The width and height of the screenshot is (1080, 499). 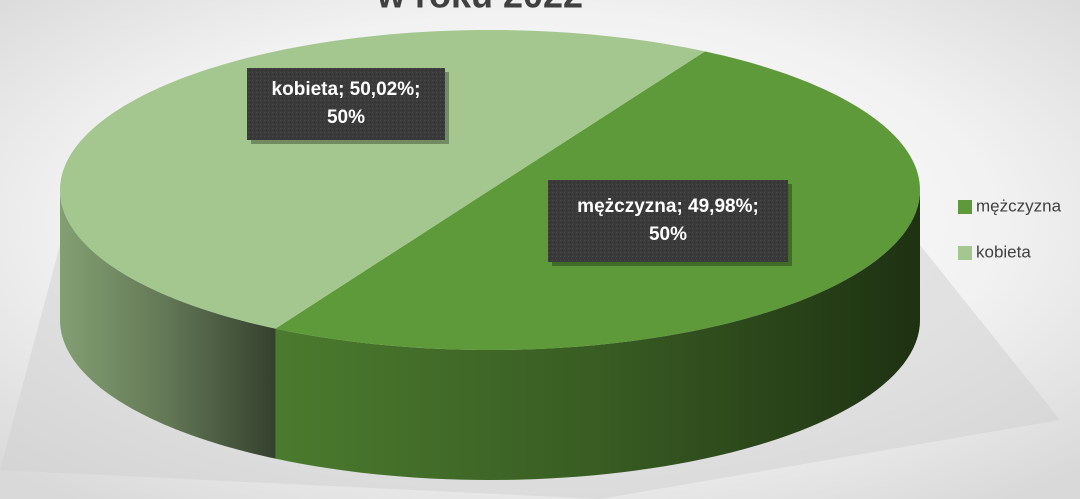 What do you see at coordinates (346, 89) in the screenshot?
I see `data-label: kobieta; 50,02%;` at bounding box center [346, 89].